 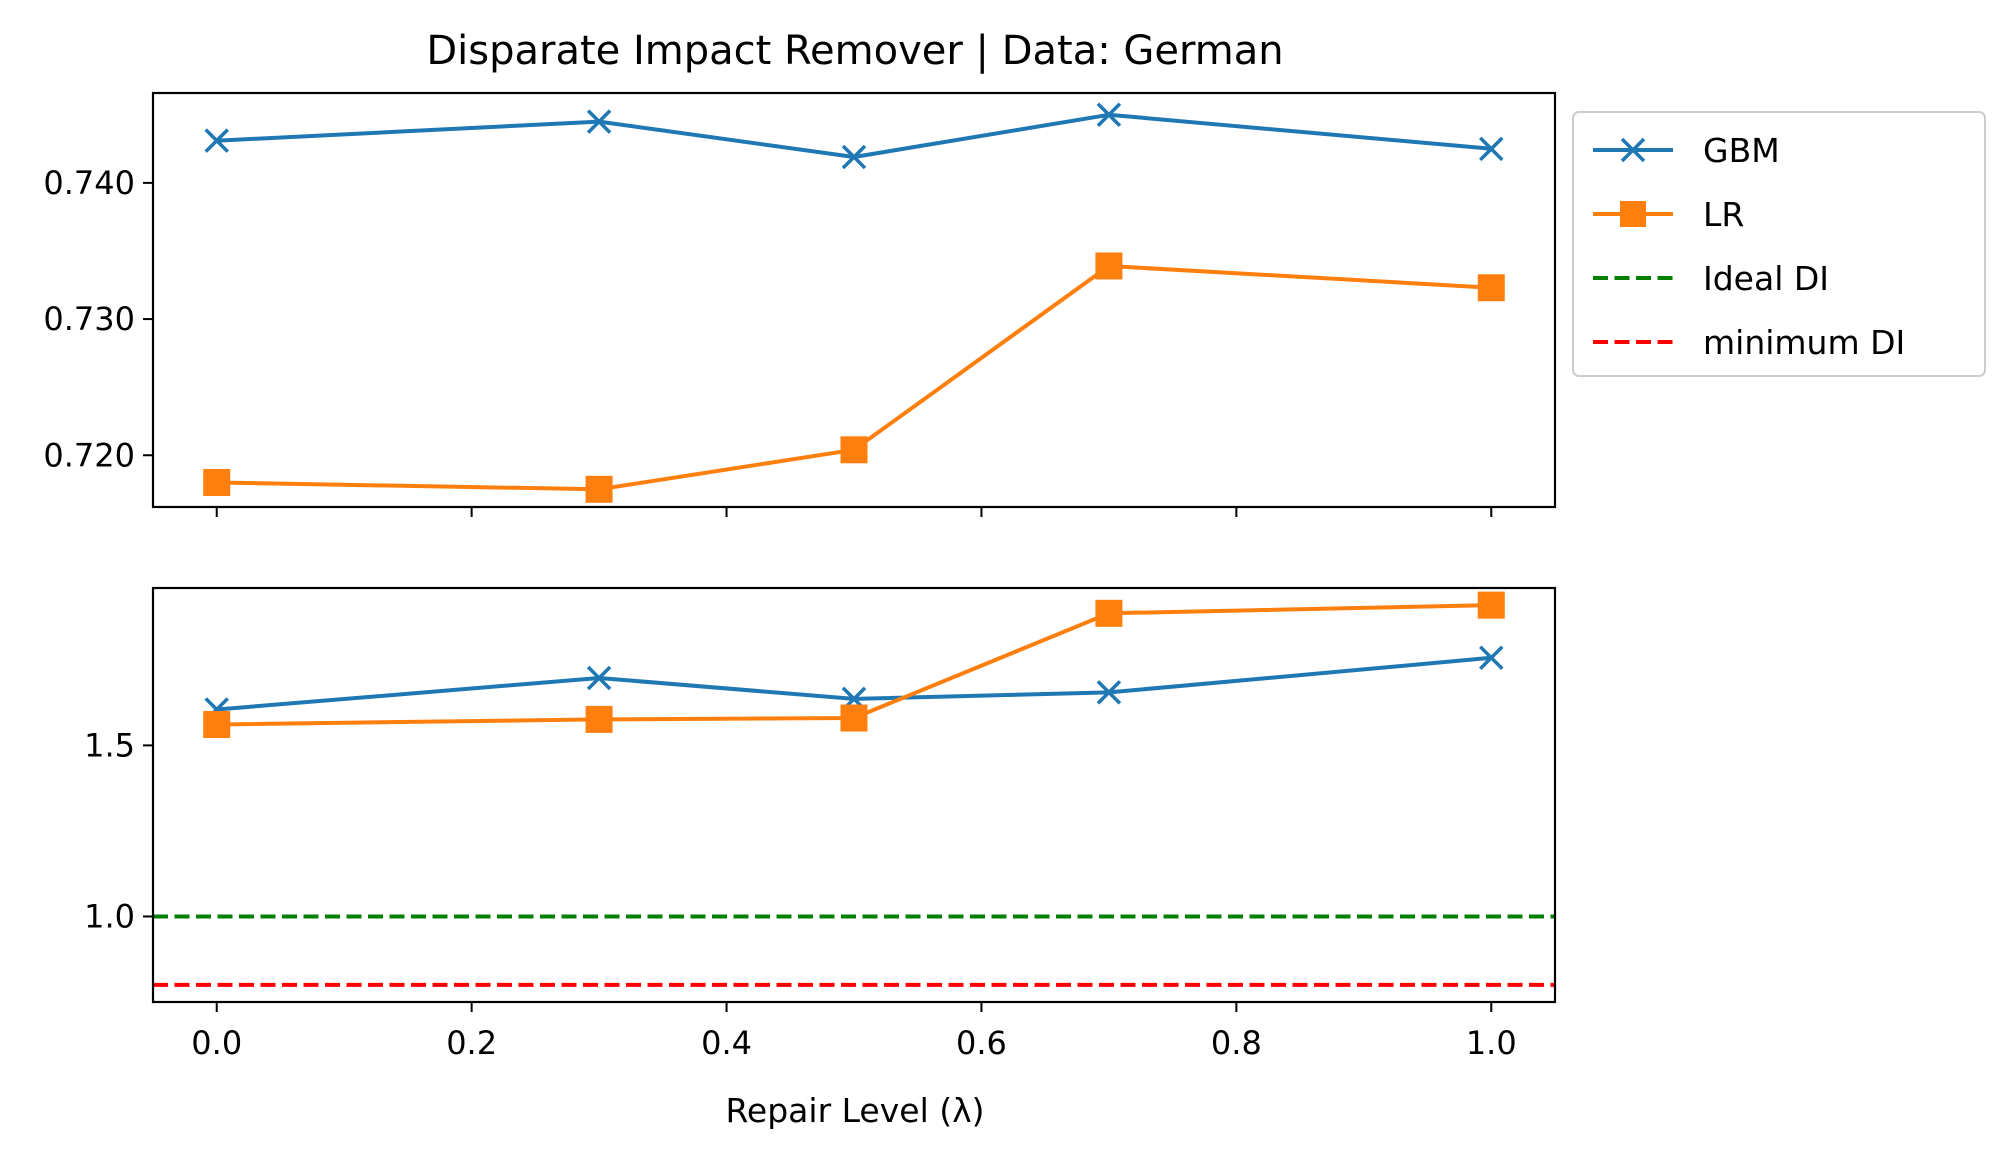 I want to click on x-tick-label: 0.4, so click(x=726, y=1043).